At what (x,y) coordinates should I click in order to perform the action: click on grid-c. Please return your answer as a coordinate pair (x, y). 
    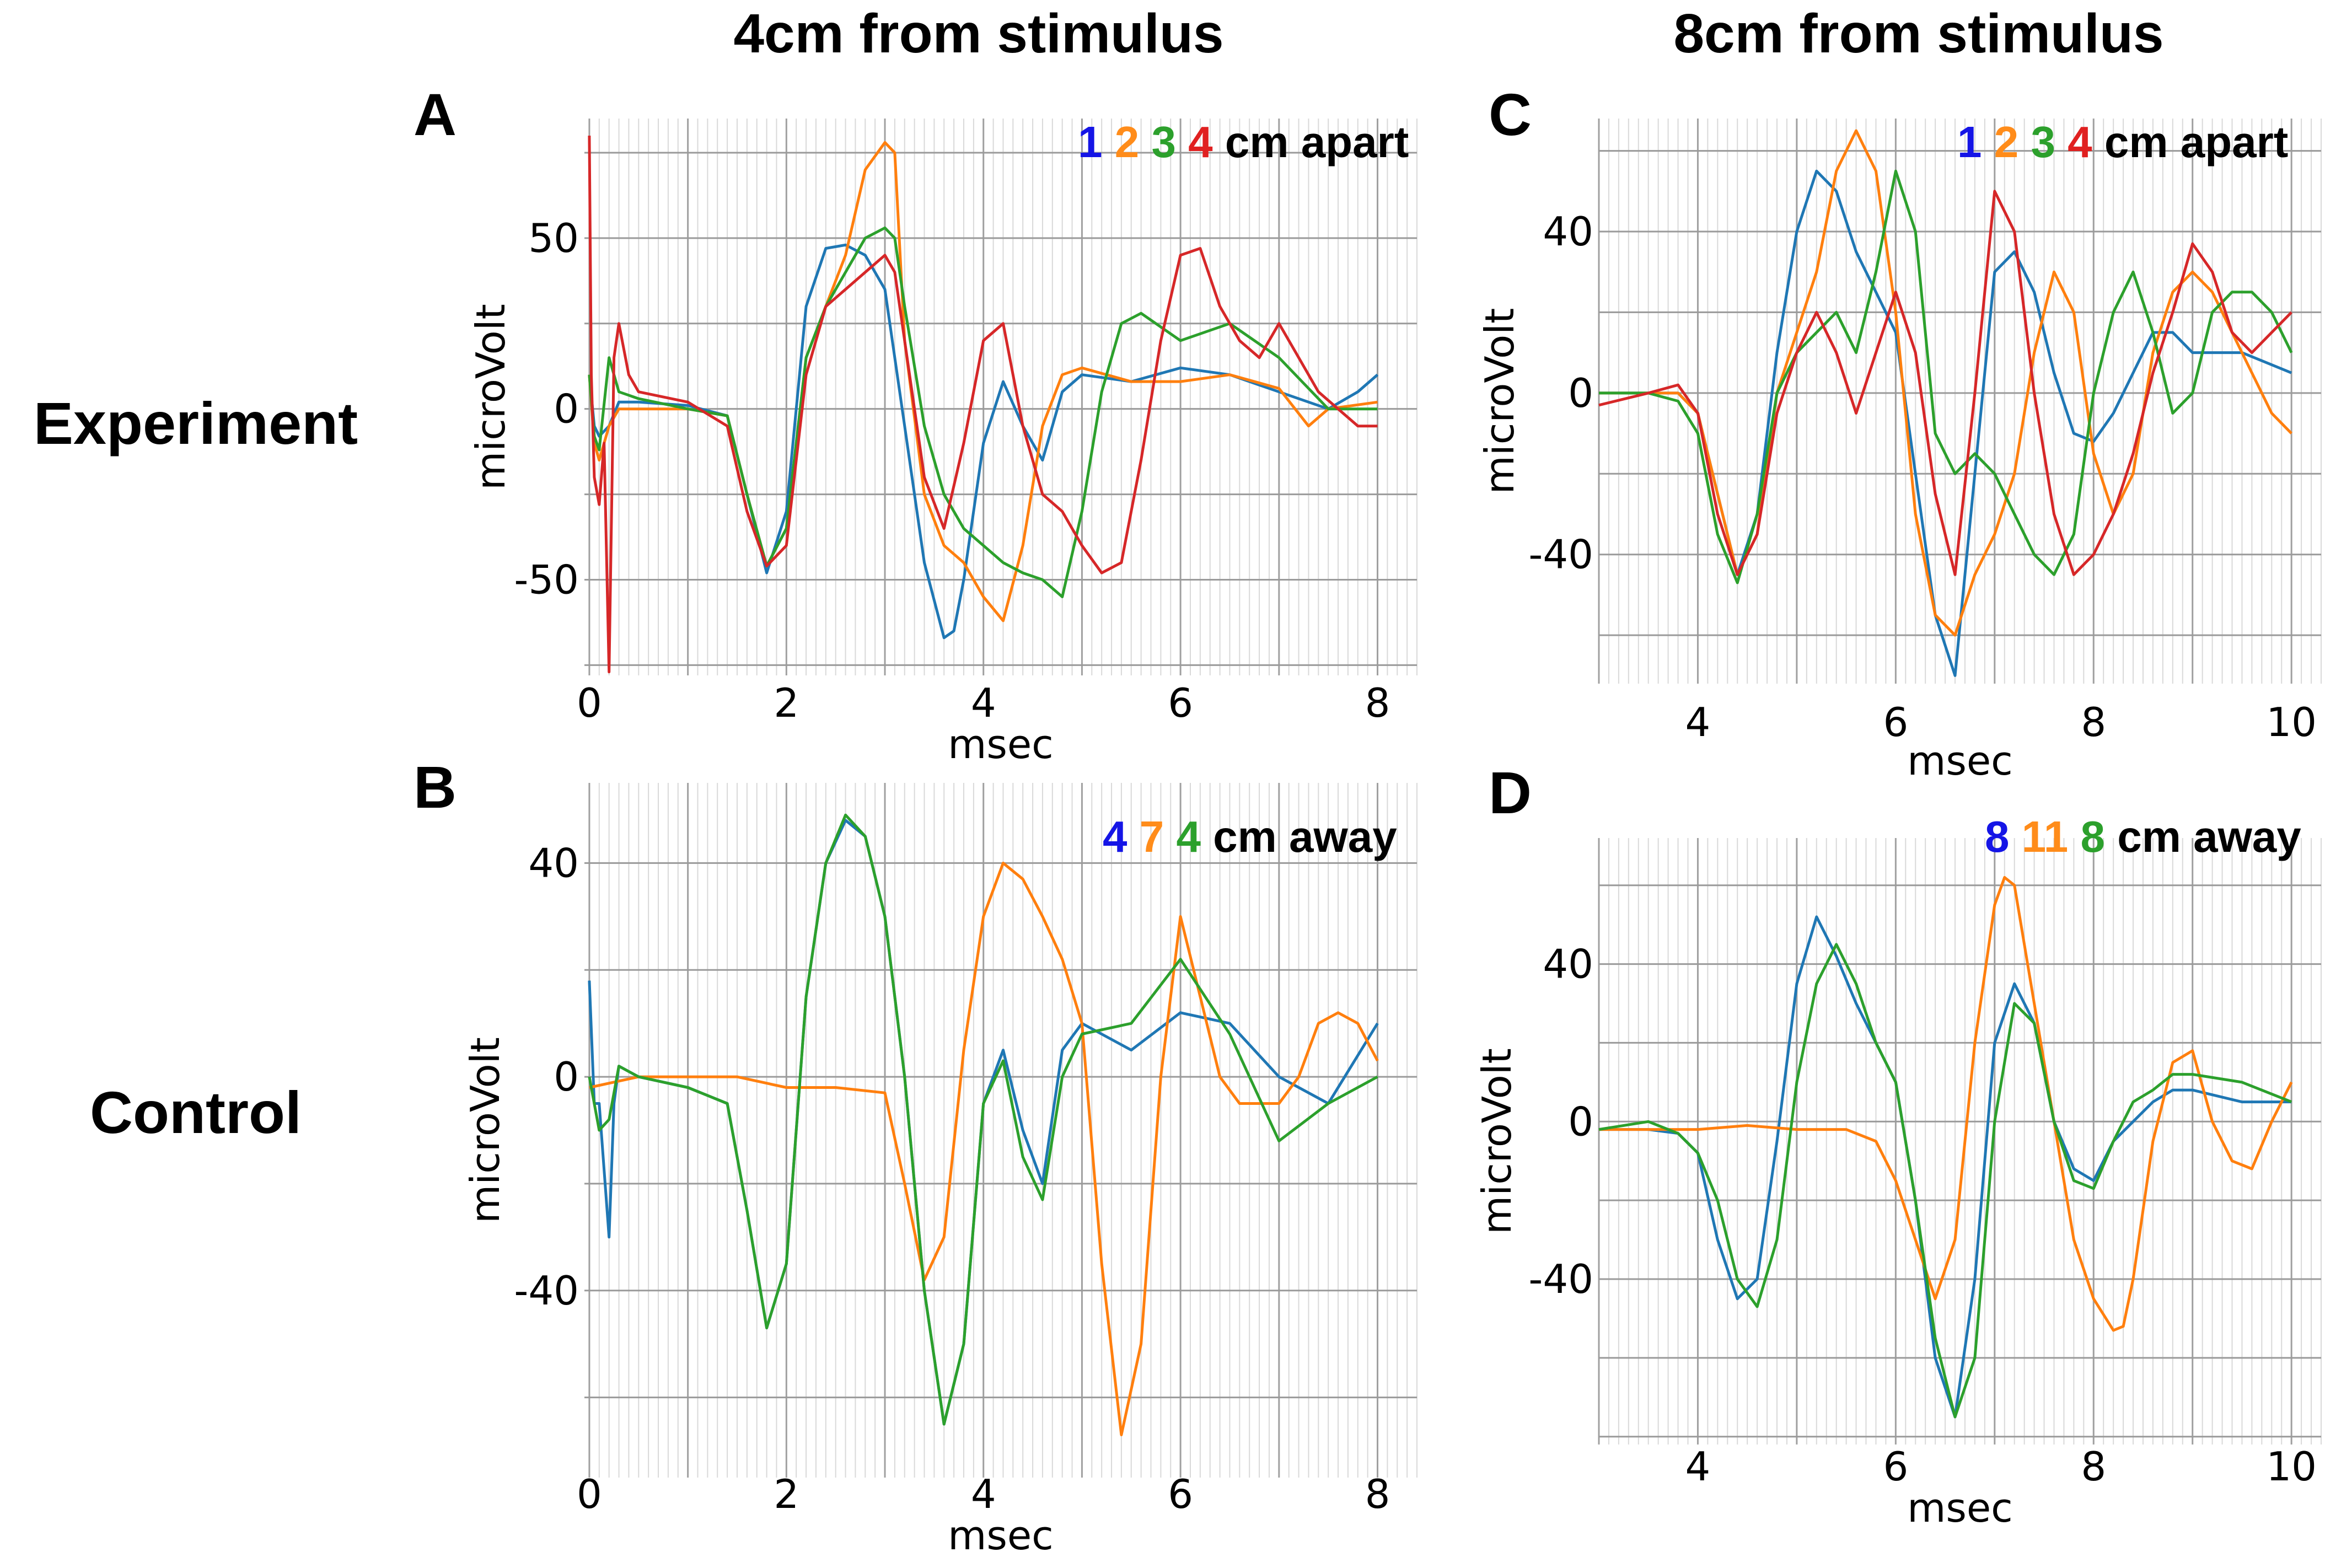
    Looking at the image, I should click on (1960, 401).